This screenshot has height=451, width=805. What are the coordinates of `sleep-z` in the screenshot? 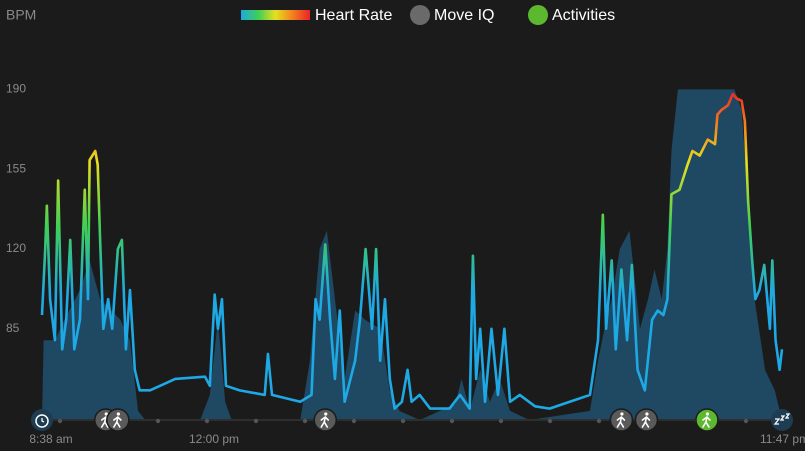 It's located at (782, 419).